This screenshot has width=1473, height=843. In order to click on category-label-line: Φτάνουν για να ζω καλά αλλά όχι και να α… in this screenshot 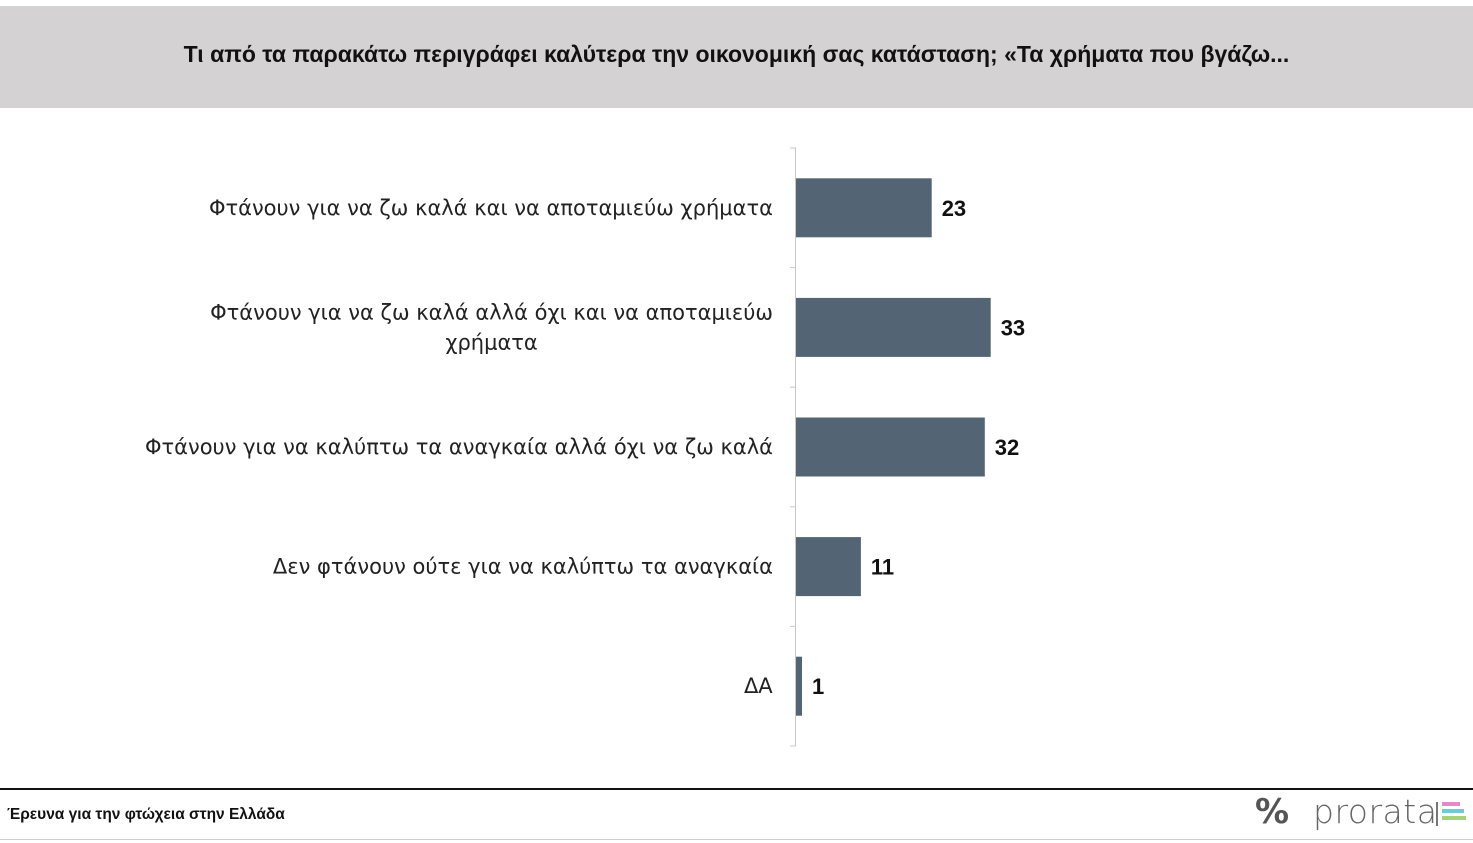, I will do `click(491, 312)`.